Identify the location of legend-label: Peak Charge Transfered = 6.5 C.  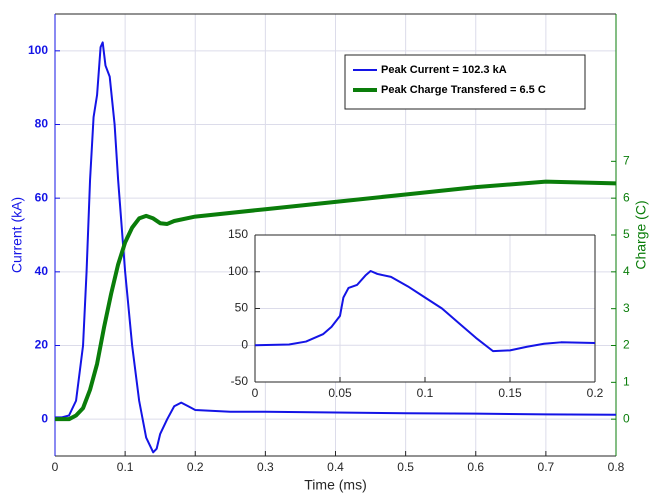
(463, 90).